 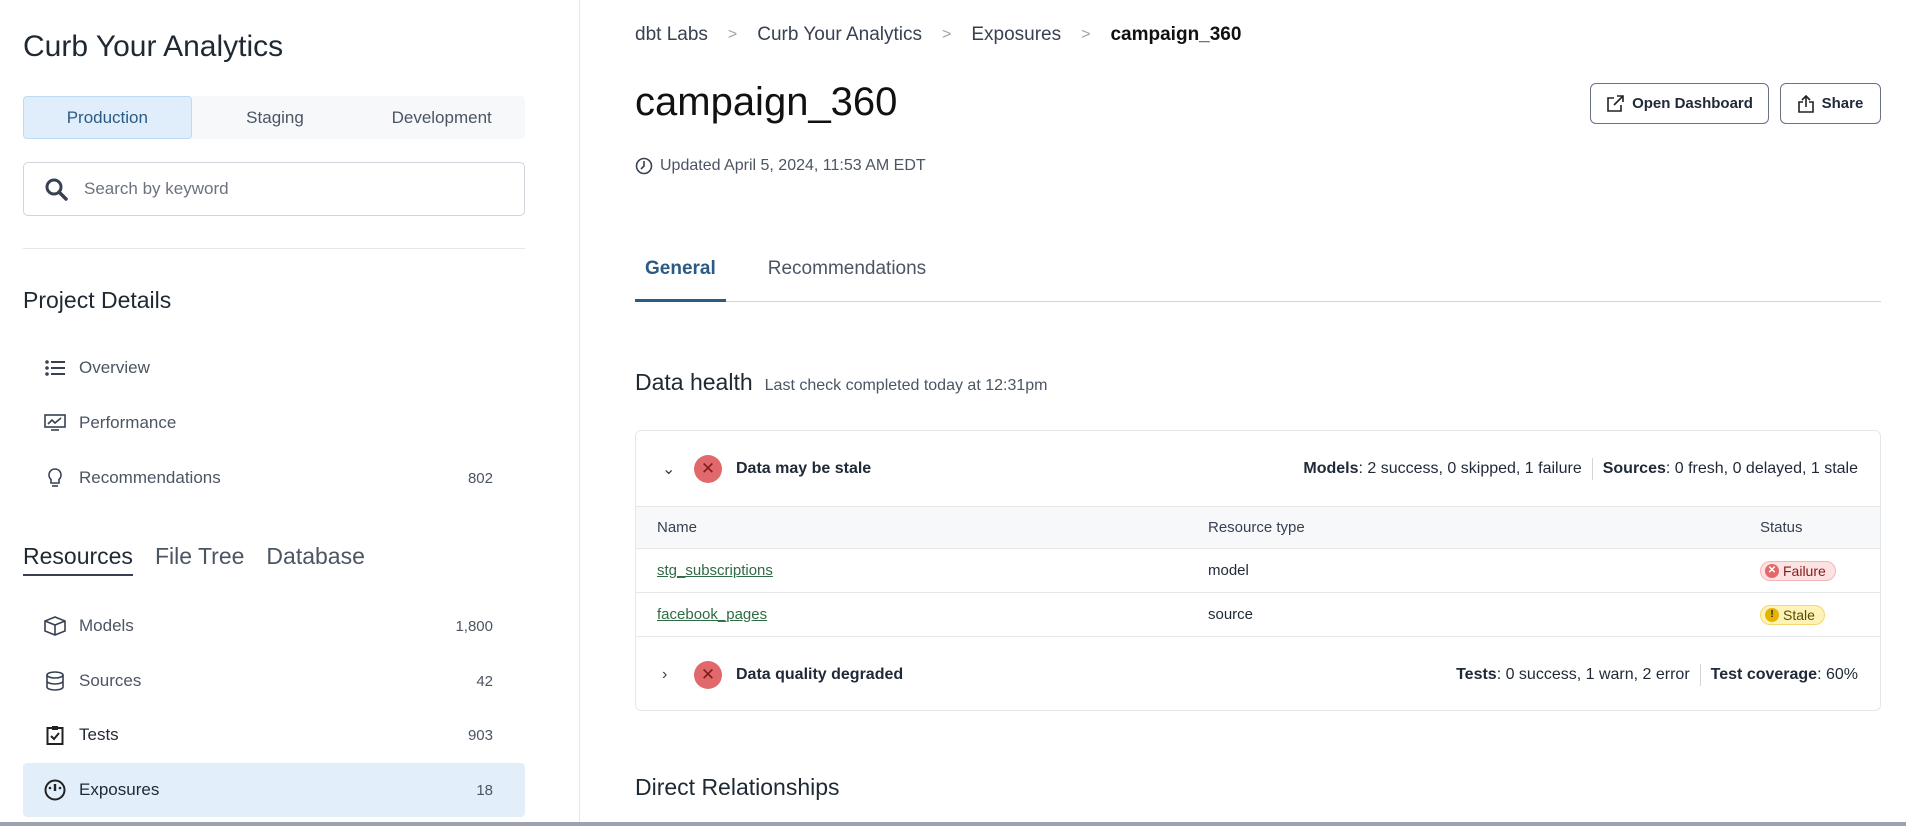 I want to click on table-row: stg_subscriptions model ✕ Failure, so click(x=1258, y=571).